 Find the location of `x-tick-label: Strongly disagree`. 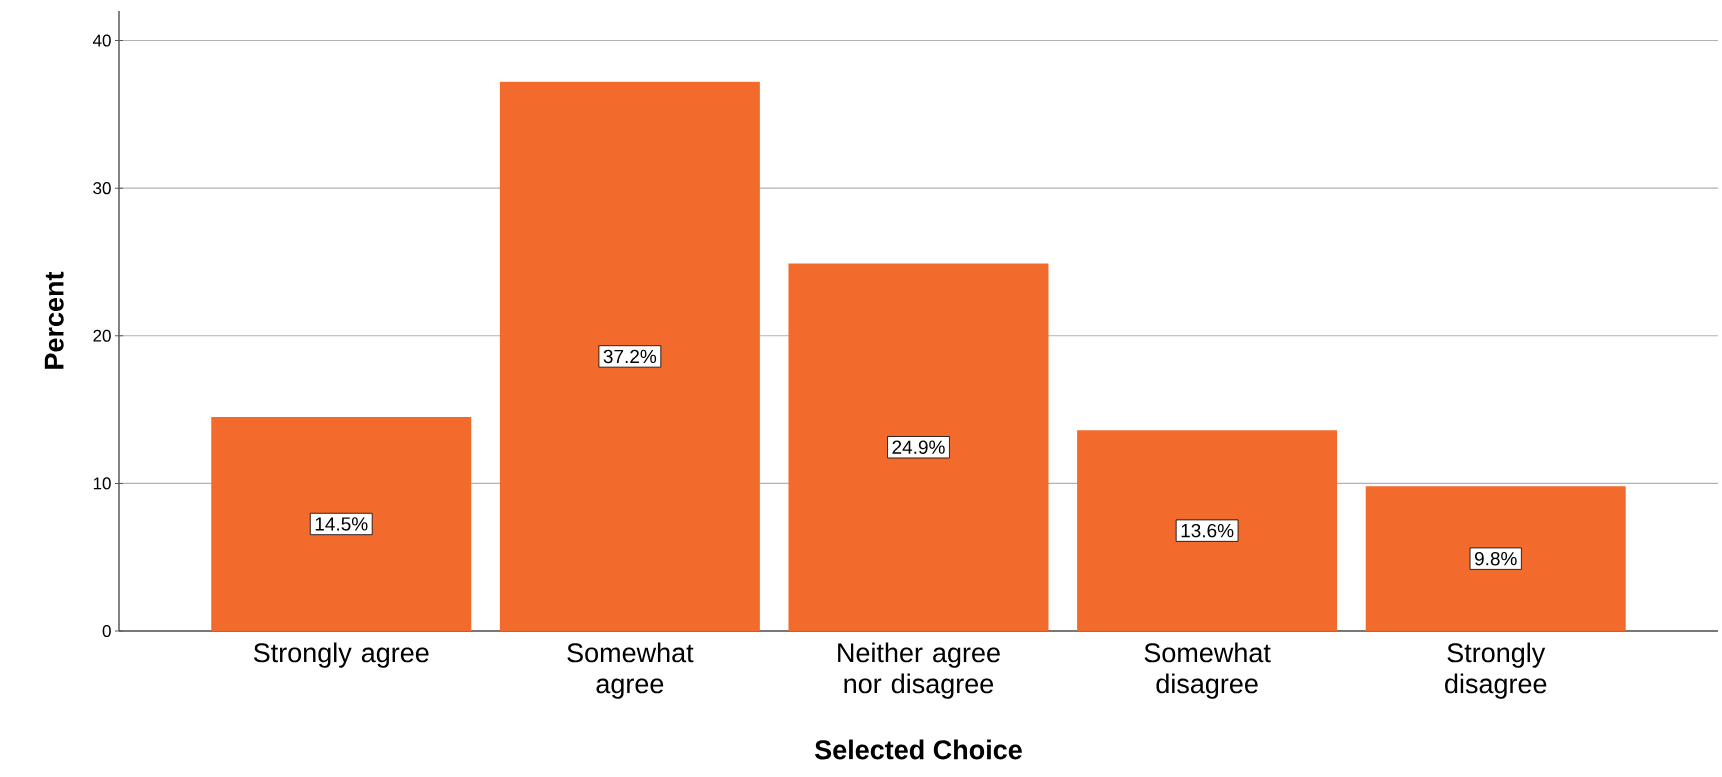

x-tick-label: Strongly disagree is located at coordinates (1496, 670).